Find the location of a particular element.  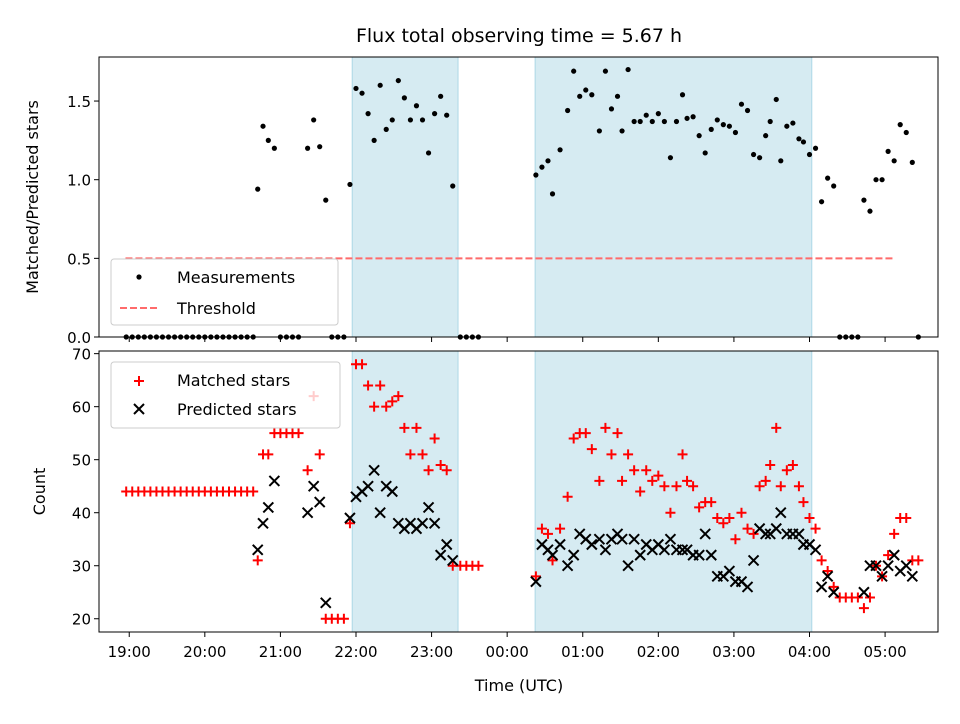

y-axis-label: Matched/Predicted stars is located at coordinates (32, 197).